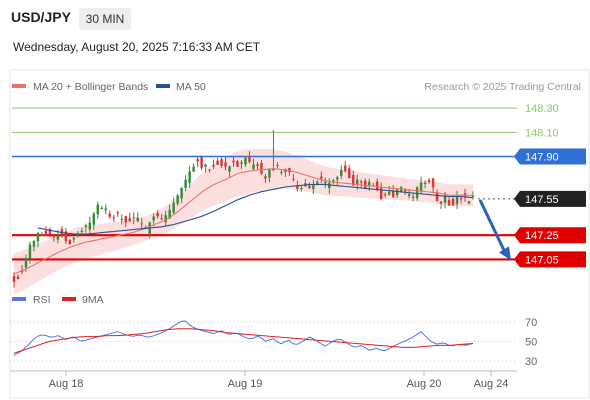 The height and width of the screenshot is (400, 590). I want to click on rsi-tick-30: 30, so click(531, 362).